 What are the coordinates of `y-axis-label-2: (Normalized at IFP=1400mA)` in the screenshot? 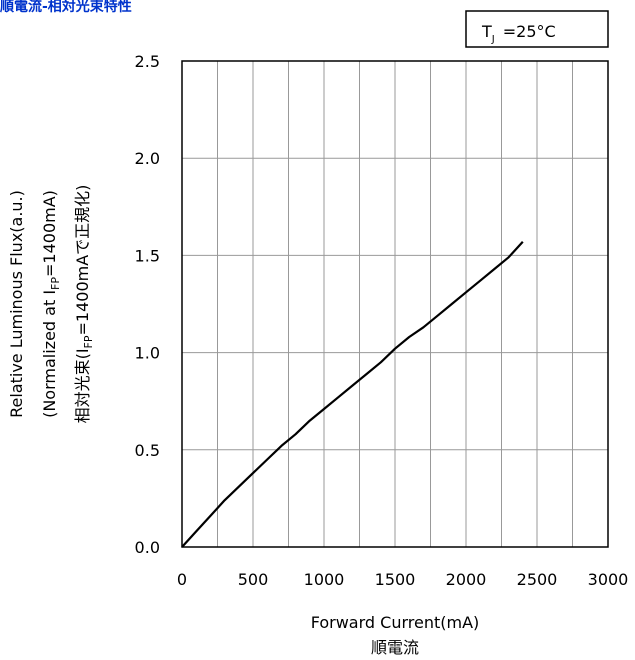 It's located at (51, 304).